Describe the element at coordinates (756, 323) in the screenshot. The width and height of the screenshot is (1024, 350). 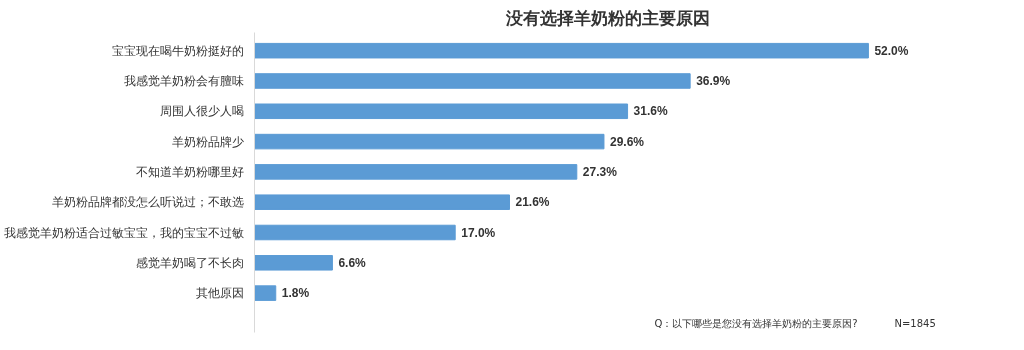
I see `annotation: Q：以下哪些是您没有选择羊奶粉的主要原因?` at that location.